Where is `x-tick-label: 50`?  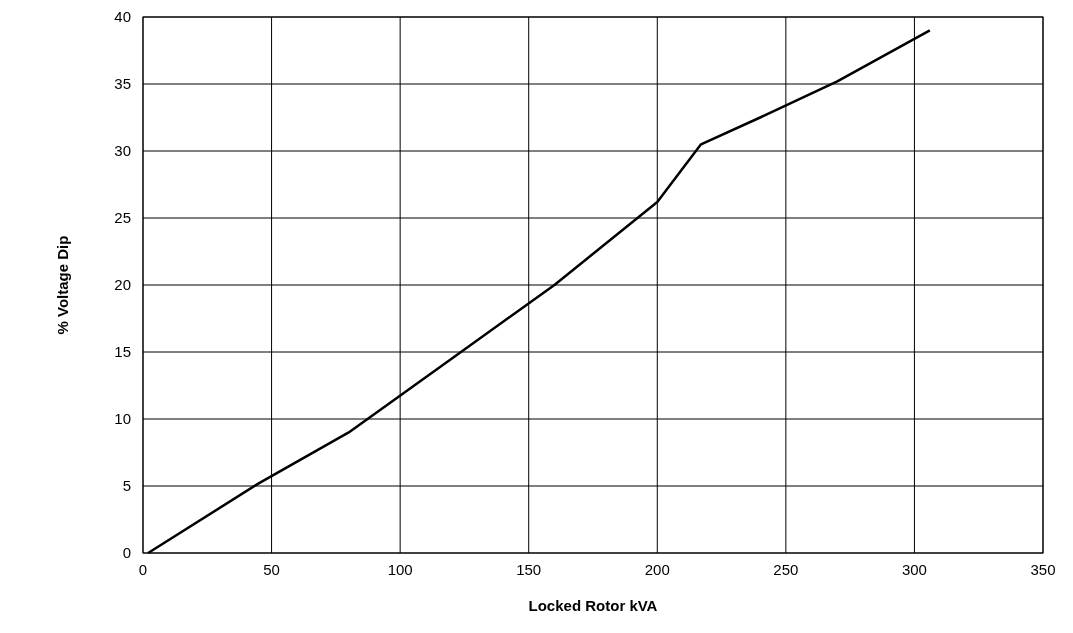 x-tick-label: 50 is located at coordinates (271, 569).